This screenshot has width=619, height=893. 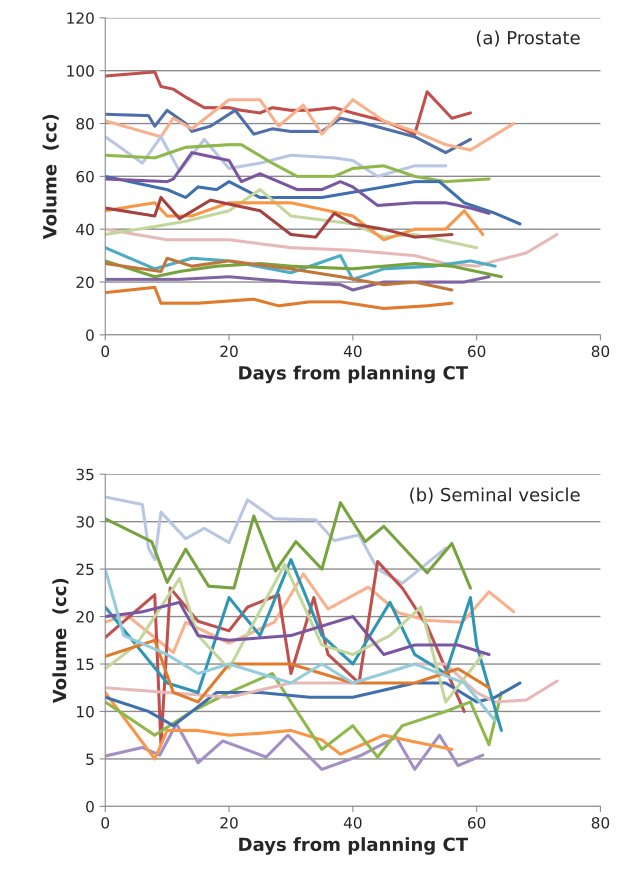 I want to click on y-tick-label: 60, so click(x=85, y=176).